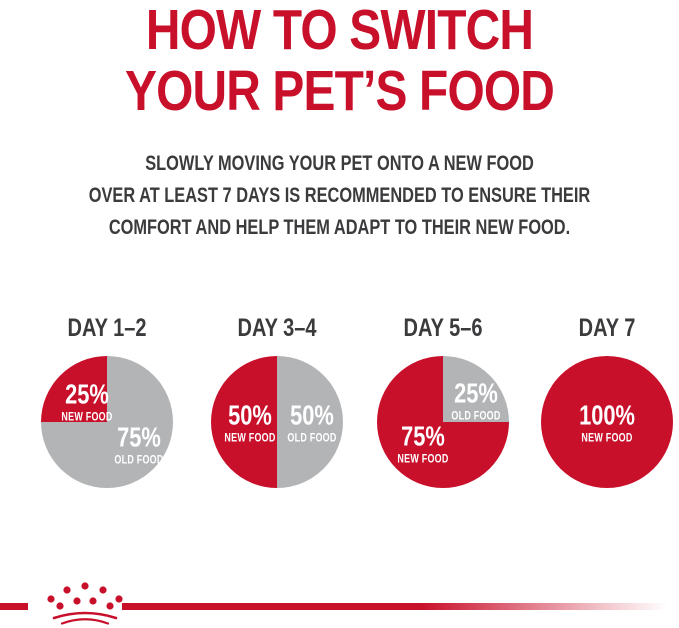  I want to click on day-label-1-2: DAY 1–2, so click(107, 328).